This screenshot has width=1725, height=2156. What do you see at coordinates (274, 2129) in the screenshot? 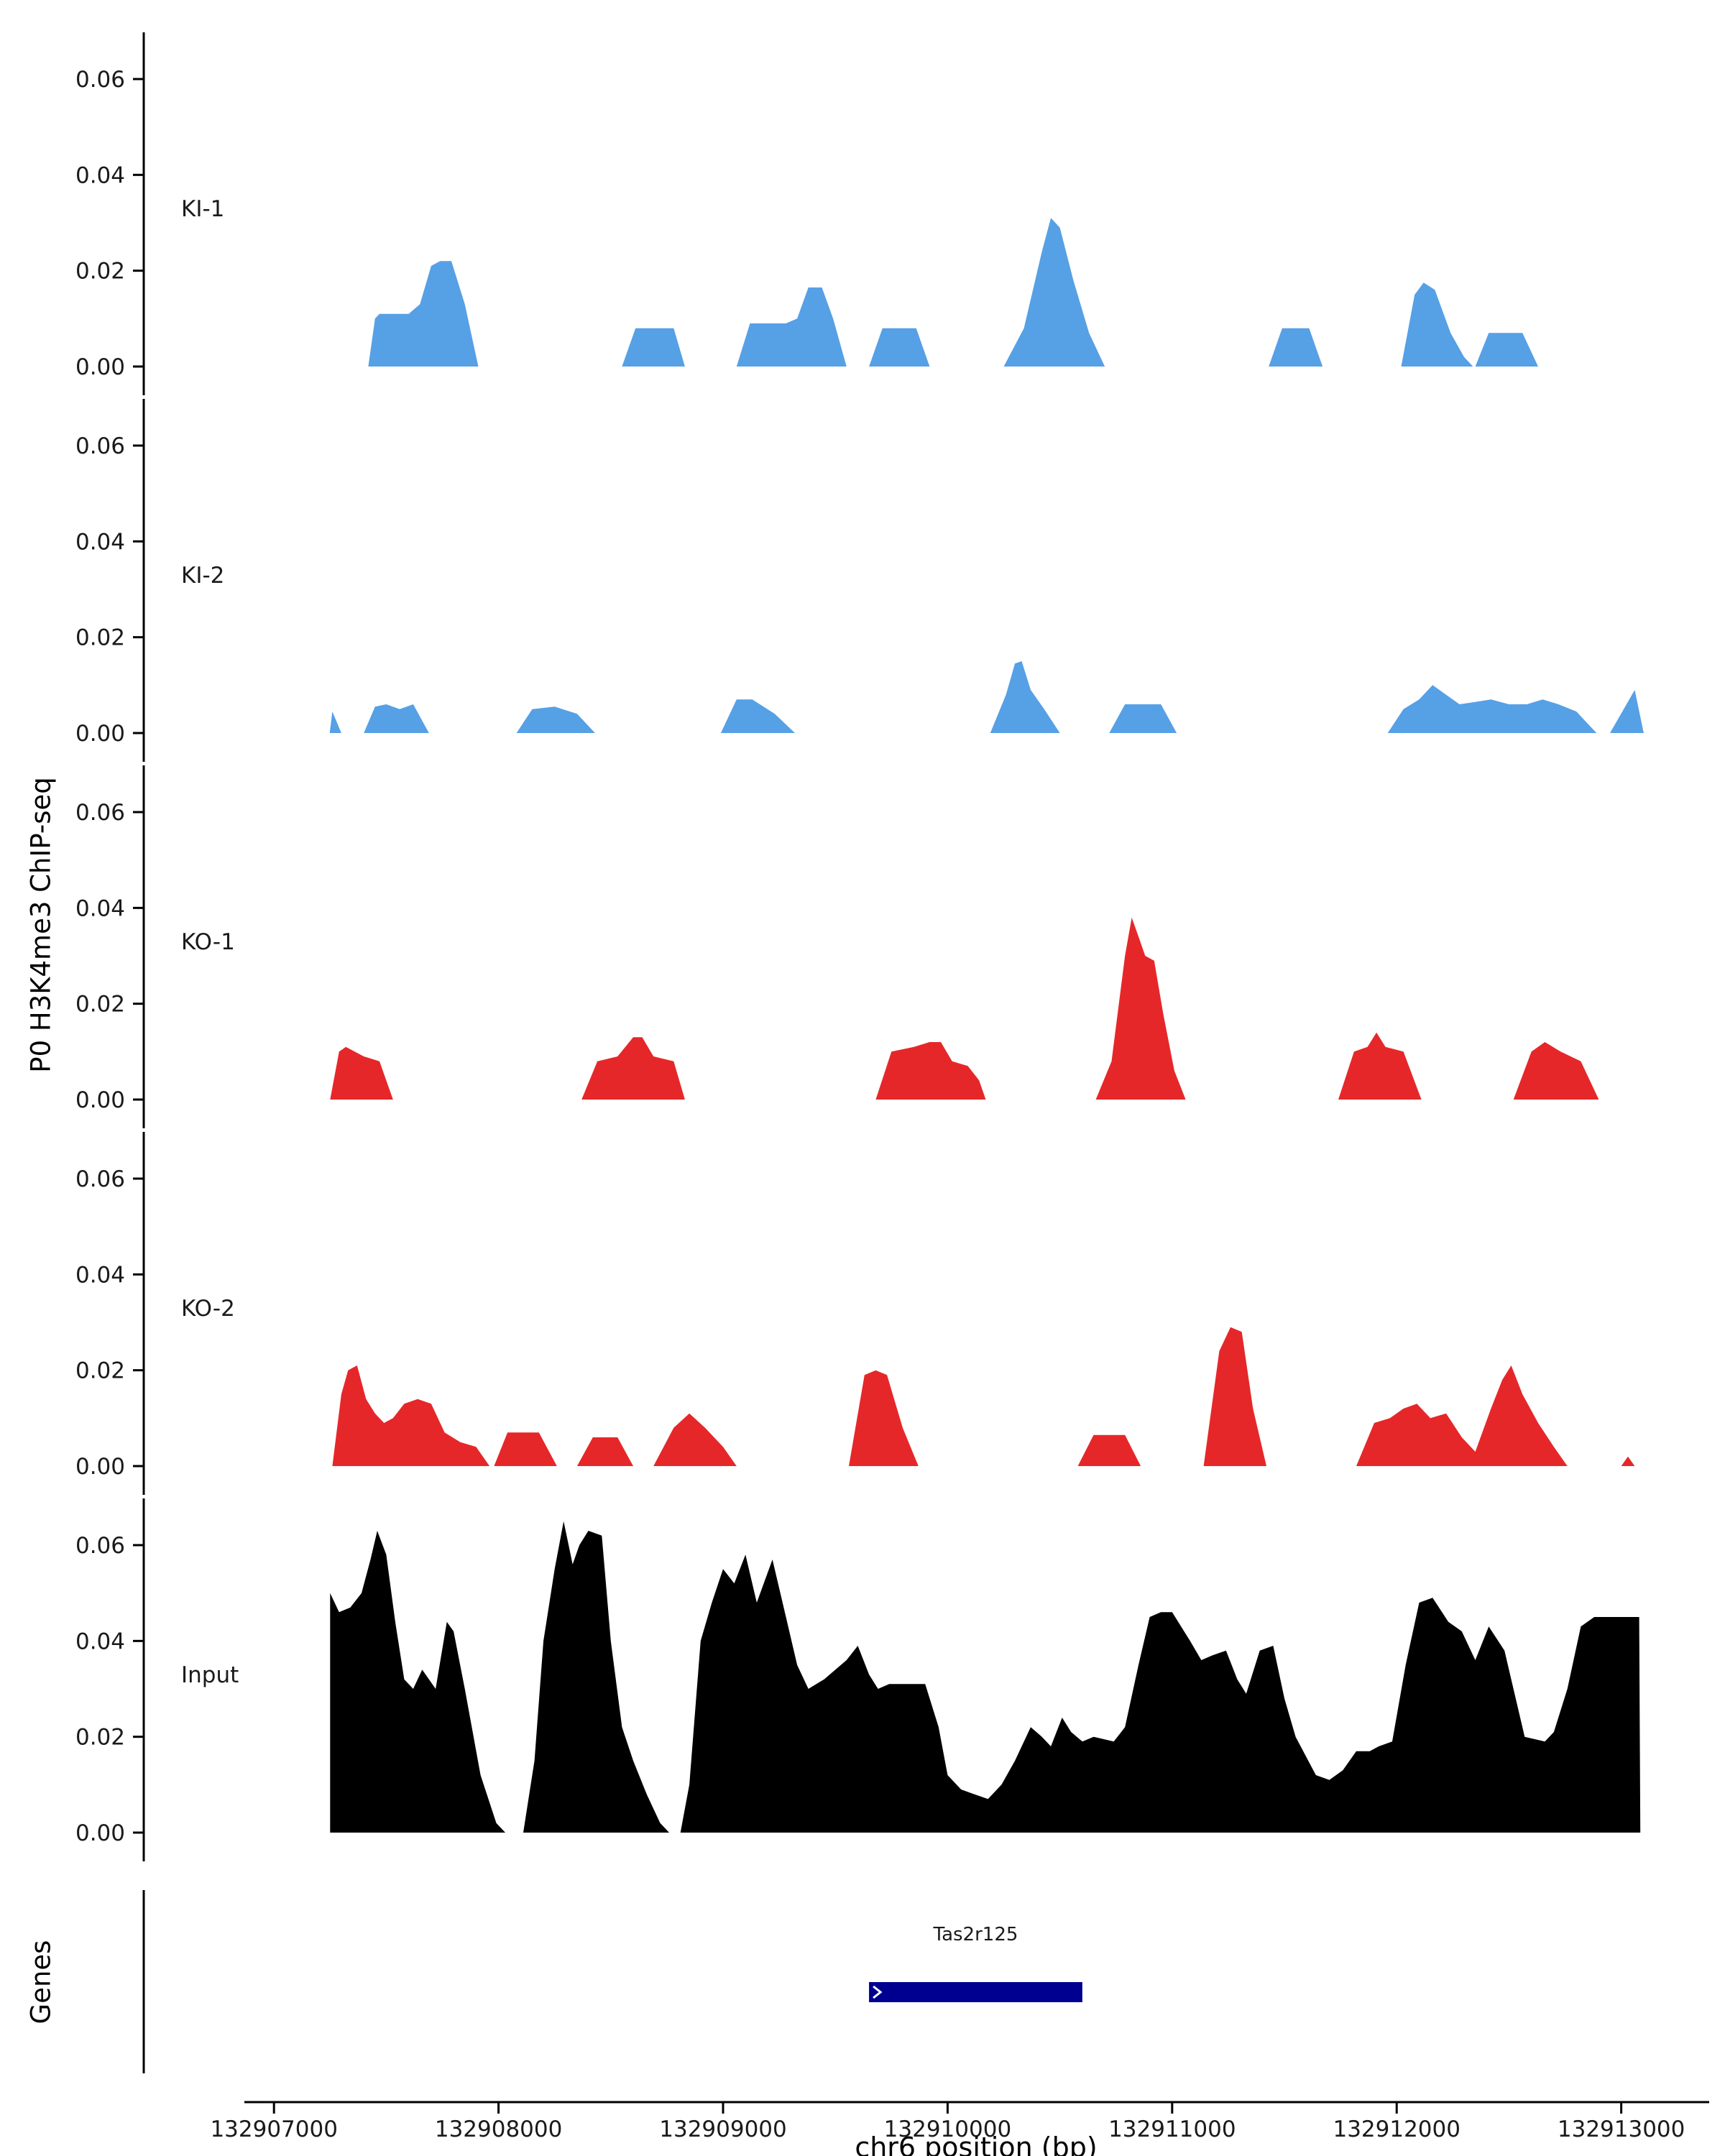
I see `x-tick-label: 132907000` at bounding box center [274, 2129].